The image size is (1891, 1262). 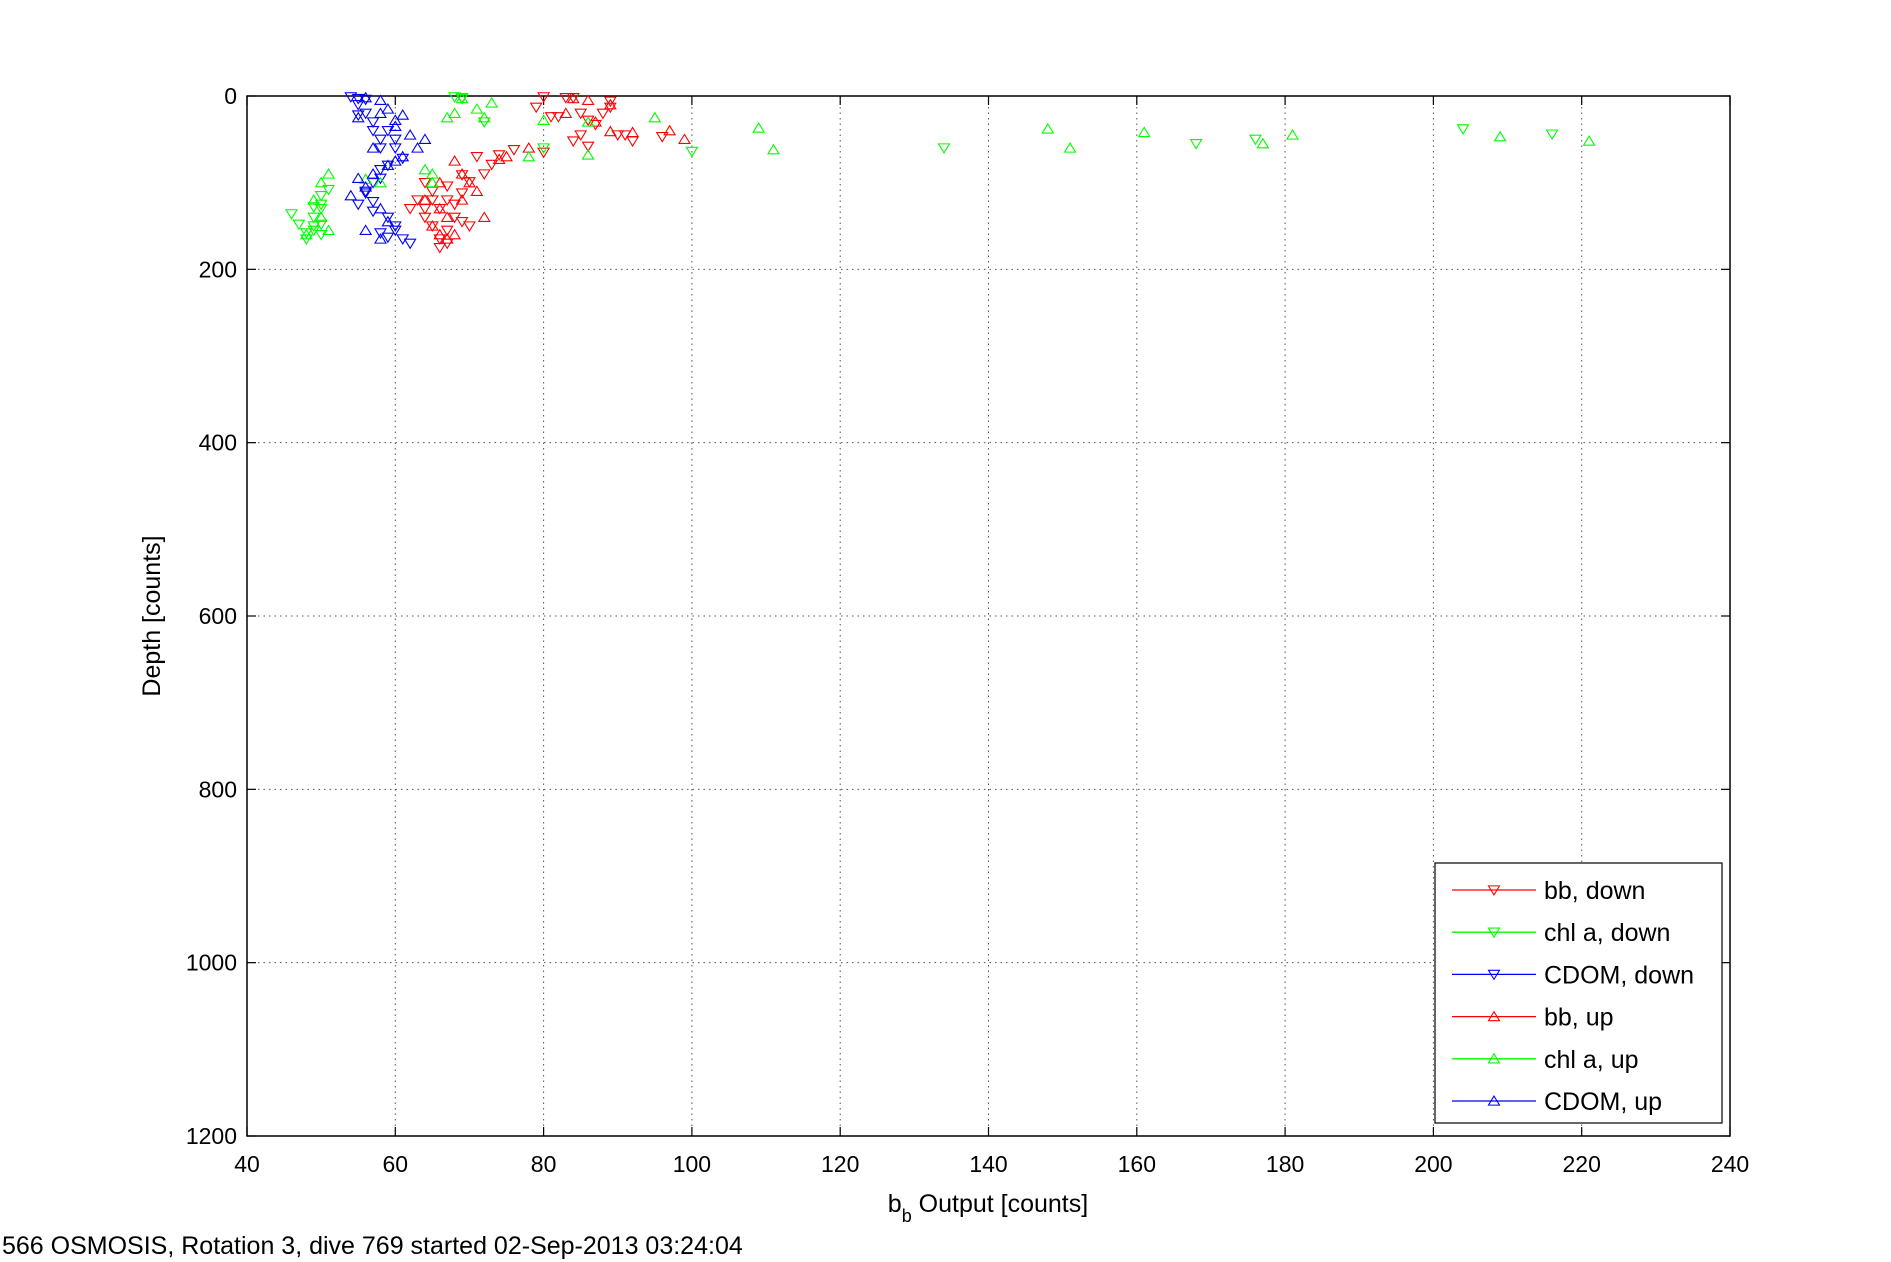 What do you see at coordinates (1594, 891) in the screenshot?
I see `legend-entry: bb, down` at bounding box center [1594, 891].